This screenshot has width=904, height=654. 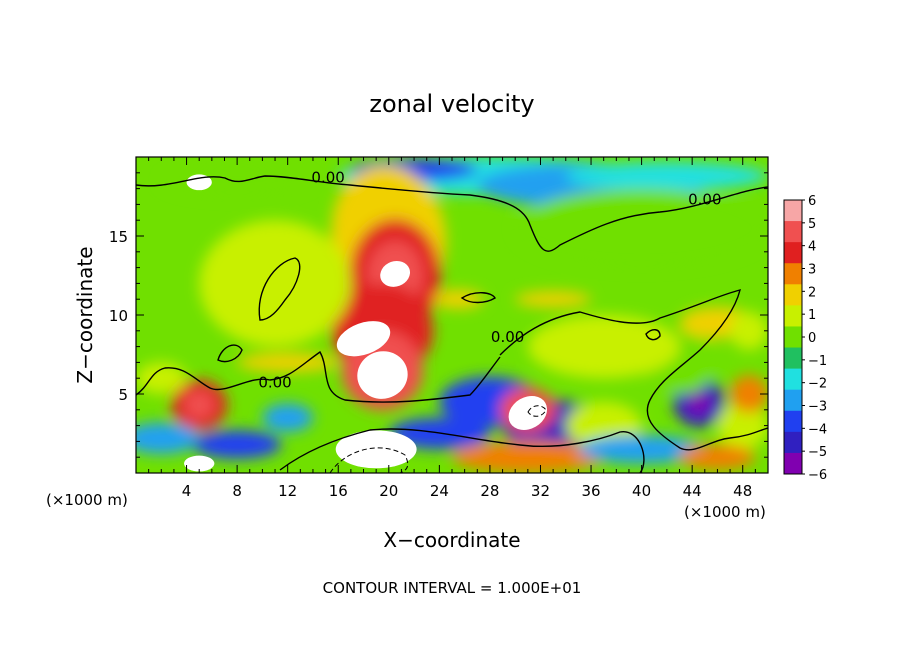 What do you see at coordinates (812, 292) in the screenshot?
I see `colorbar-label: 2` at bounding box center [812, 292].